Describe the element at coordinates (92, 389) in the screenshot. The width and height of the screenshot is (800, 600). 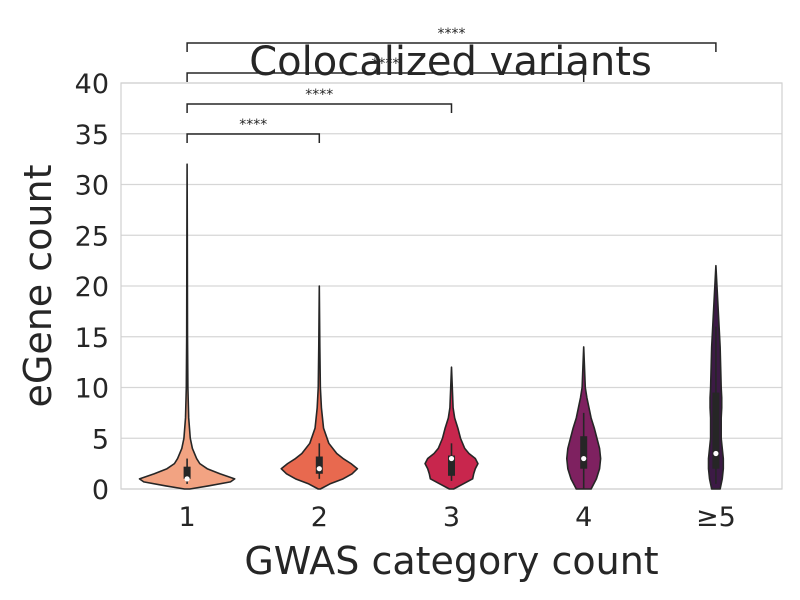
I see `y-tick-label: 10` at that location.